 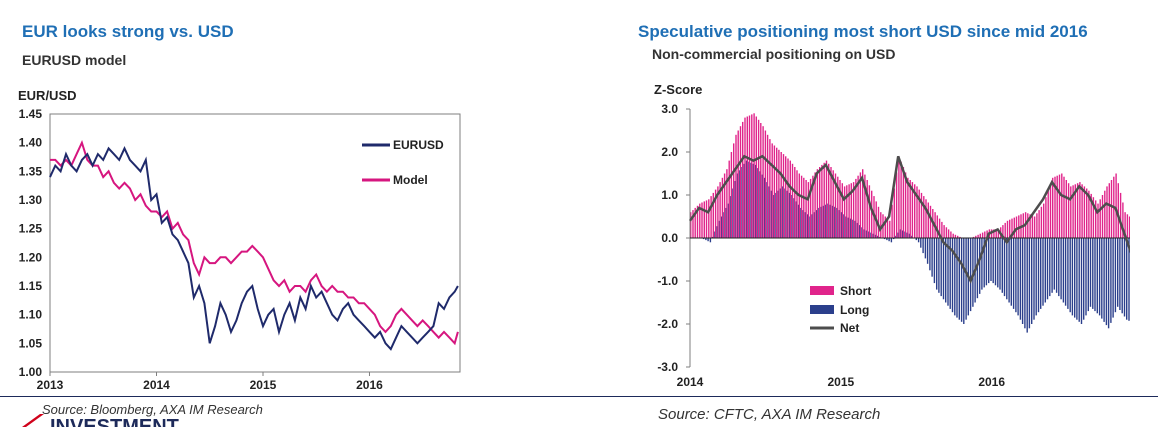 I want to click on right-y-ticks: 3.0 2.0 1.0 0.0 -1.0 -2.0 -3.0, so click(x=673, y=238).